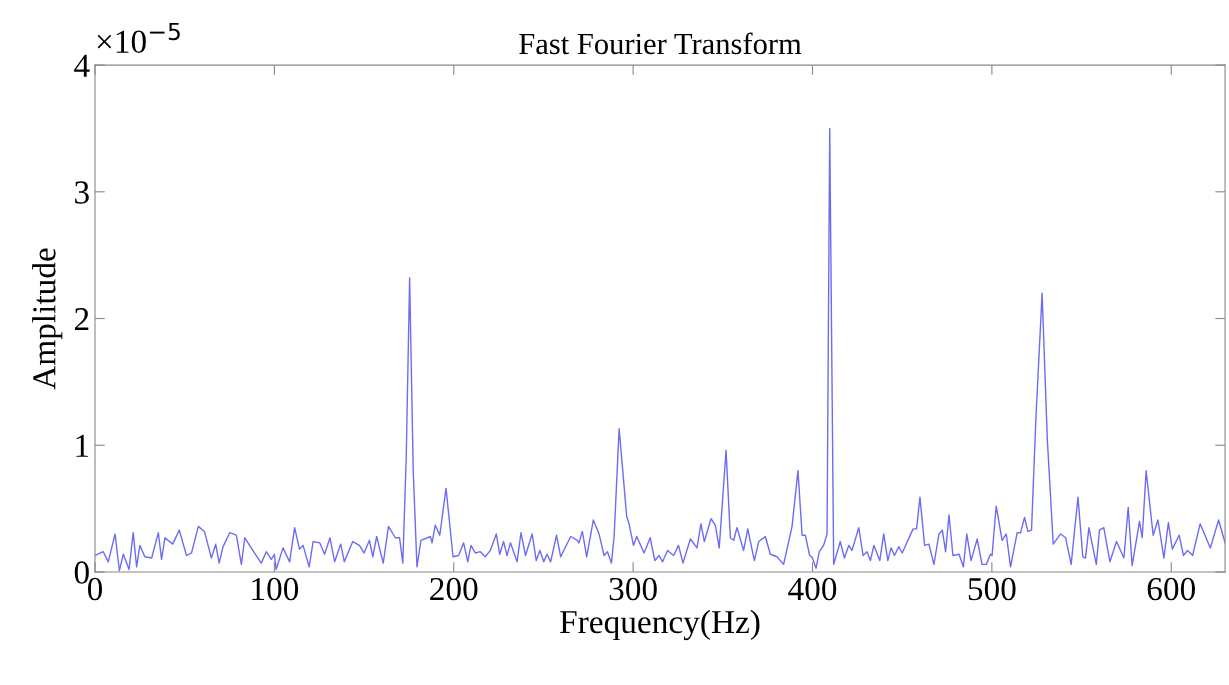  Describe the element at coordinates (992, 589) in the screenshot. I see `x-tick-label: 500` at that location.